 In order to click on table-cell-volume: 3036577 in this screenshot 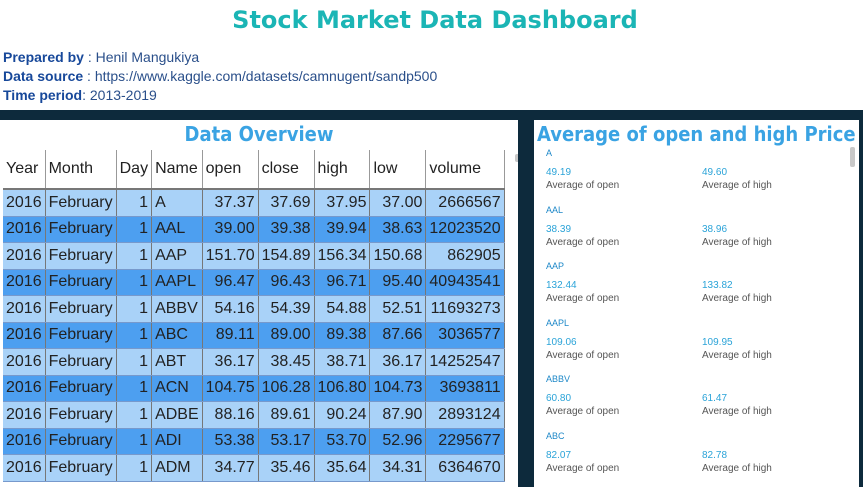, I will do `click(465, 335)`.